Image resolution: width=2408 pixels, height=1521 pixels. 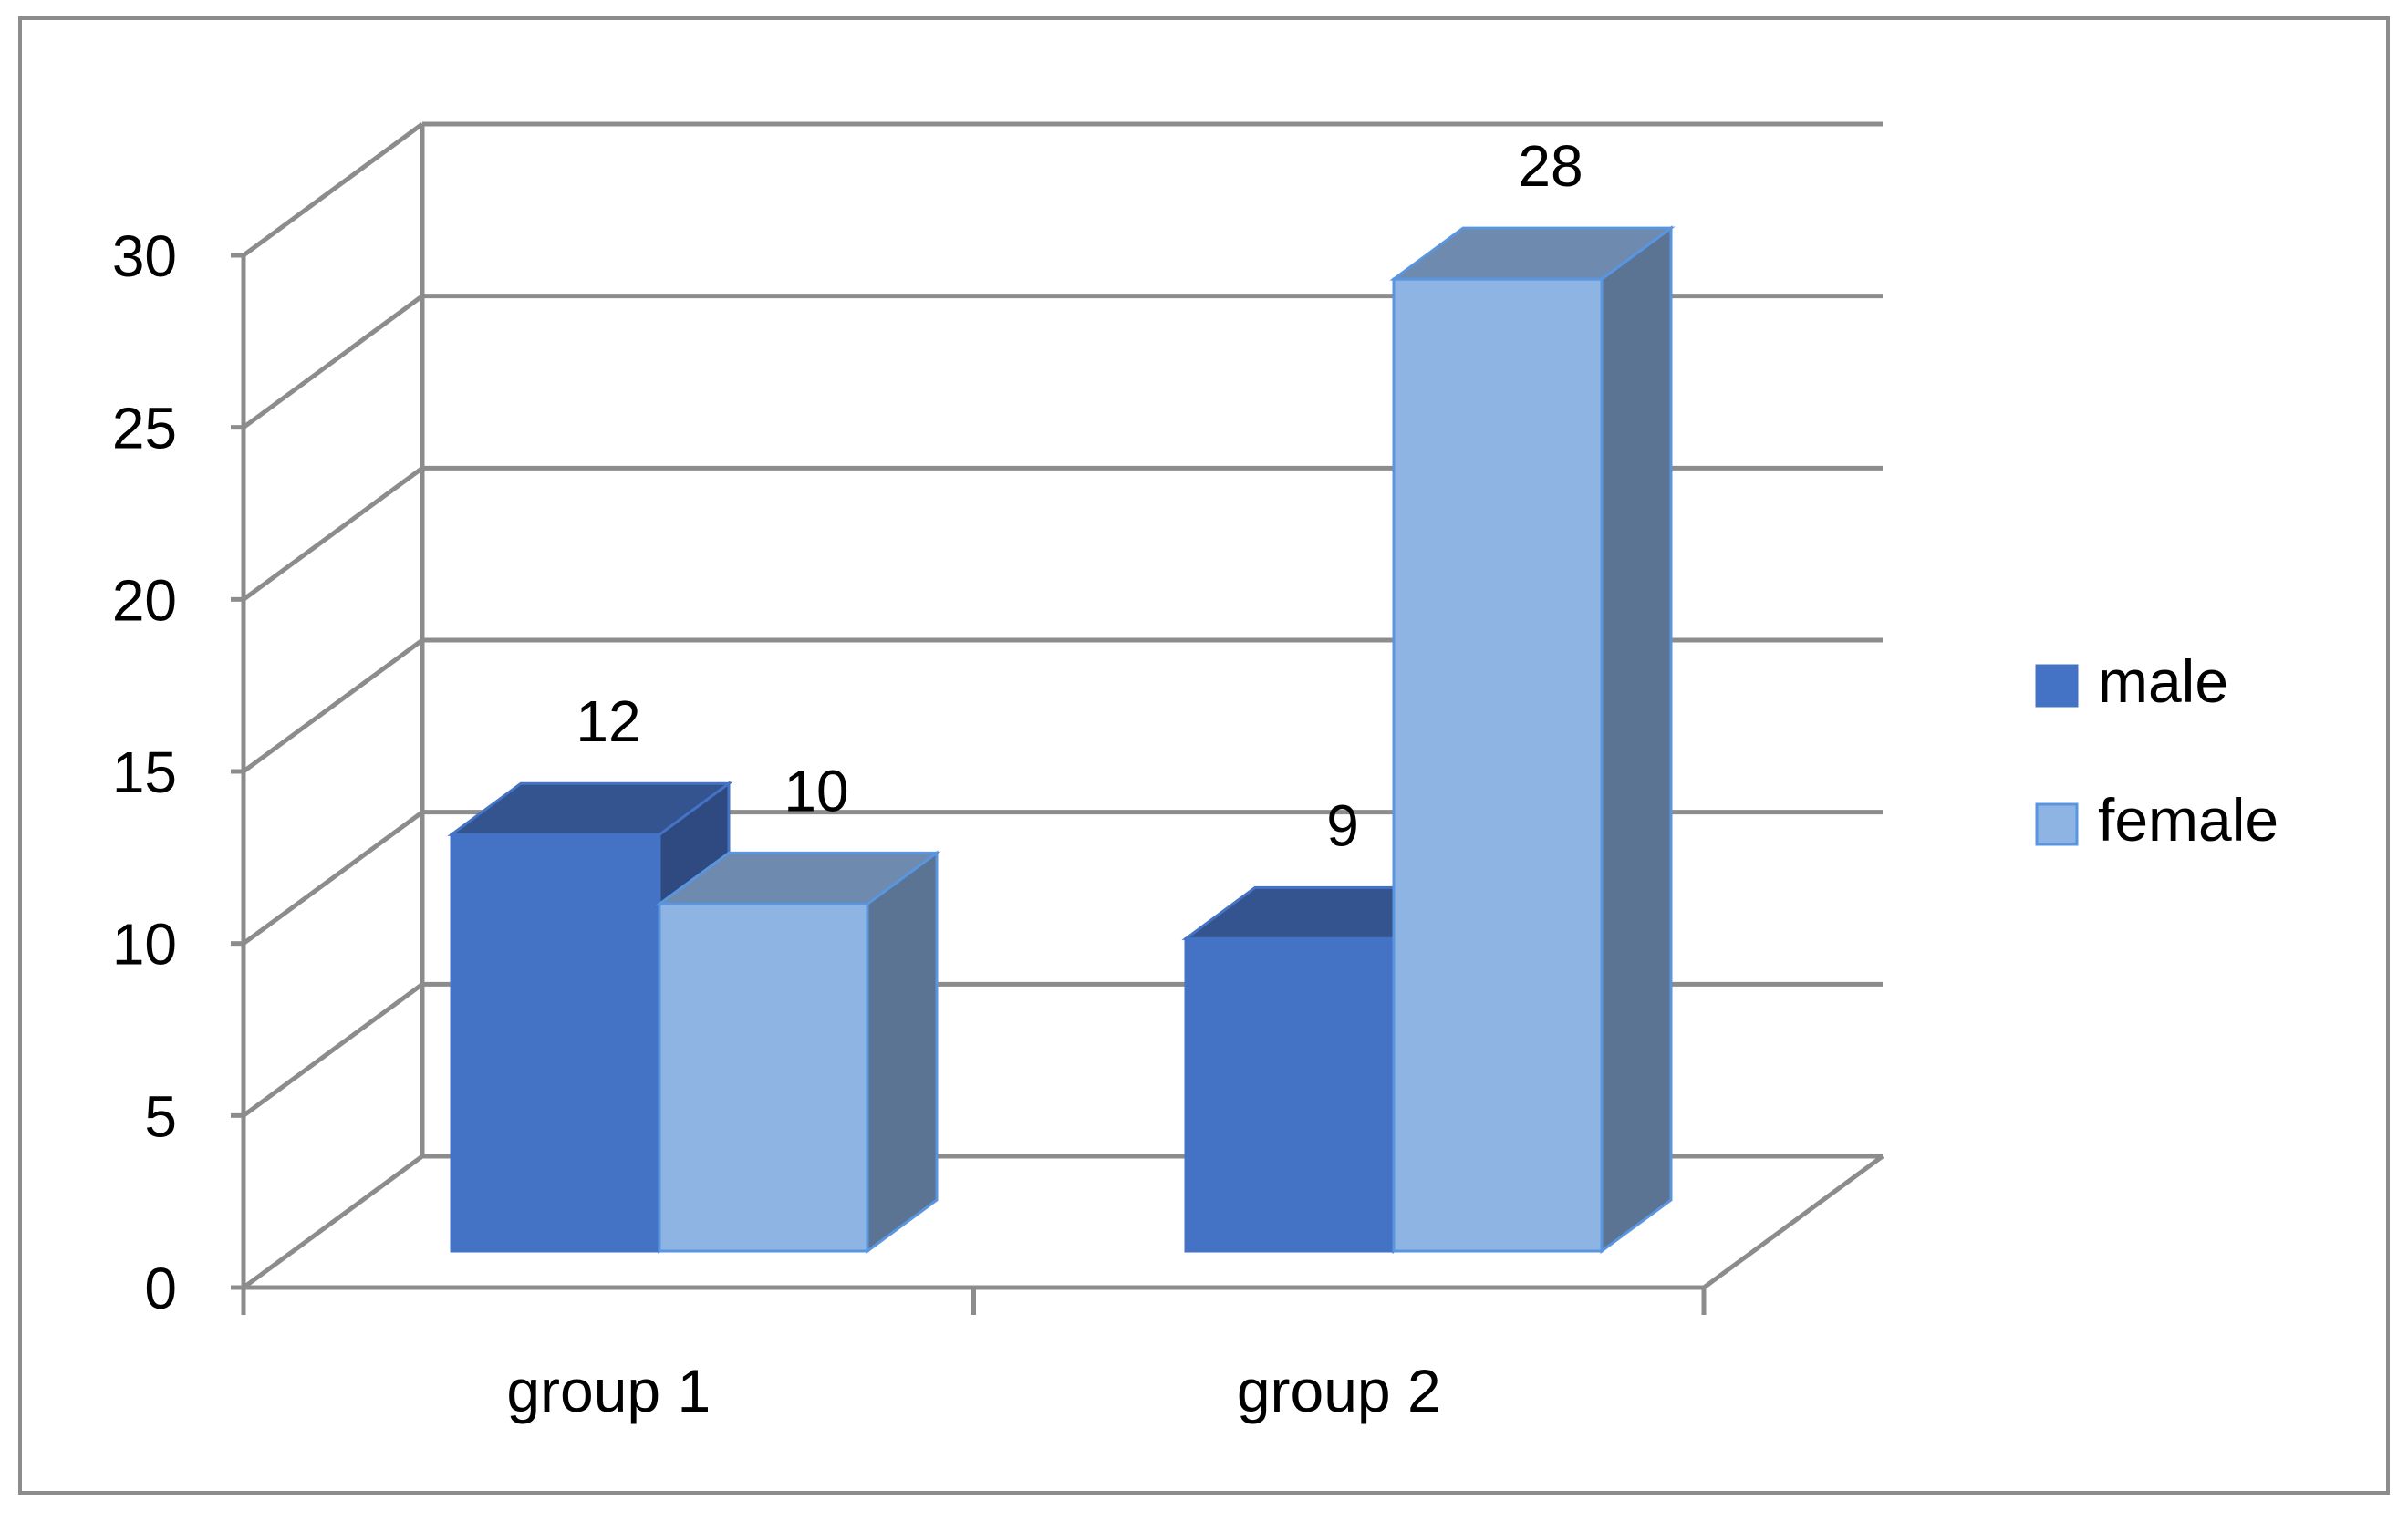 What do you see at coordinates (145, 600) in the screenshot?
I see `y-tick-label: 20` at bounding box center [145, 600].